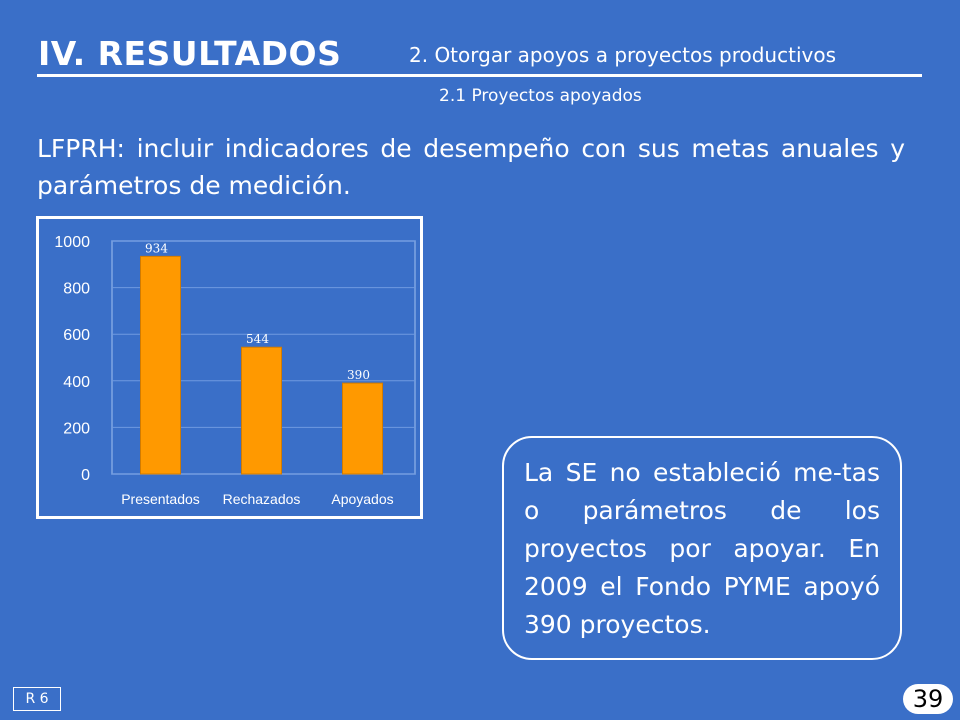 The width and height of the screenshot is (960, 720). What do you see at coordinates (72, 242) in the screenshot?
I see `y-tick-label: 1000` at bounding box center [72, 242].